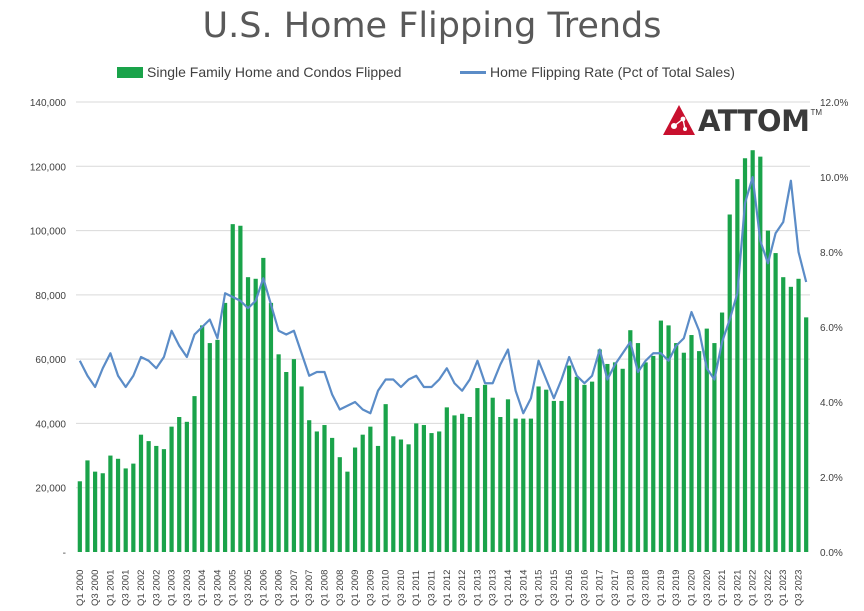 This screenshot has height=611, width=864. Describe the element at coordinates (539, 588) in the screenshot. I see `x-tick-label: Q1 2015` at that location.